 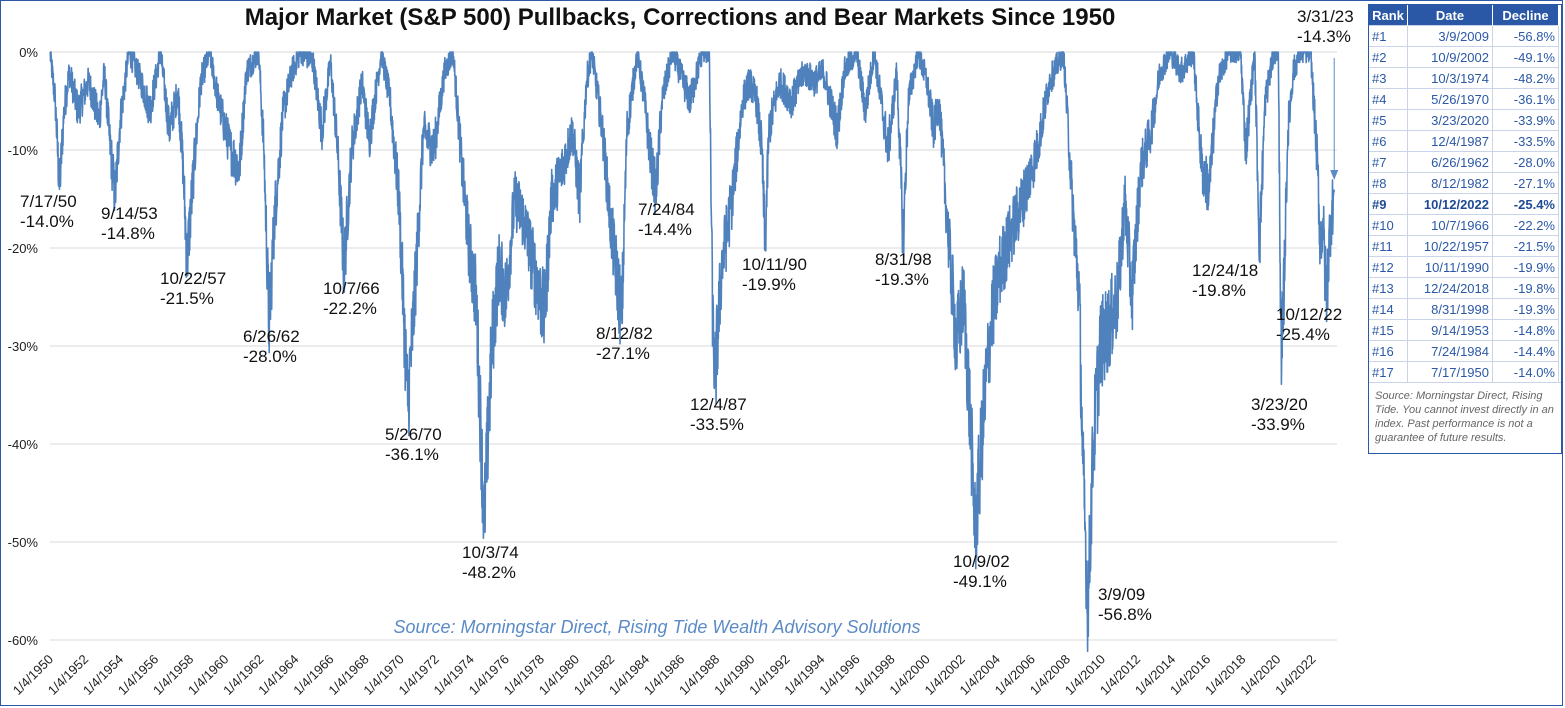 What do you see at coordinates (1525, 204) in the screenshot?
I see `decline-cell: -25.4%` at bounding box center [1525, 204].